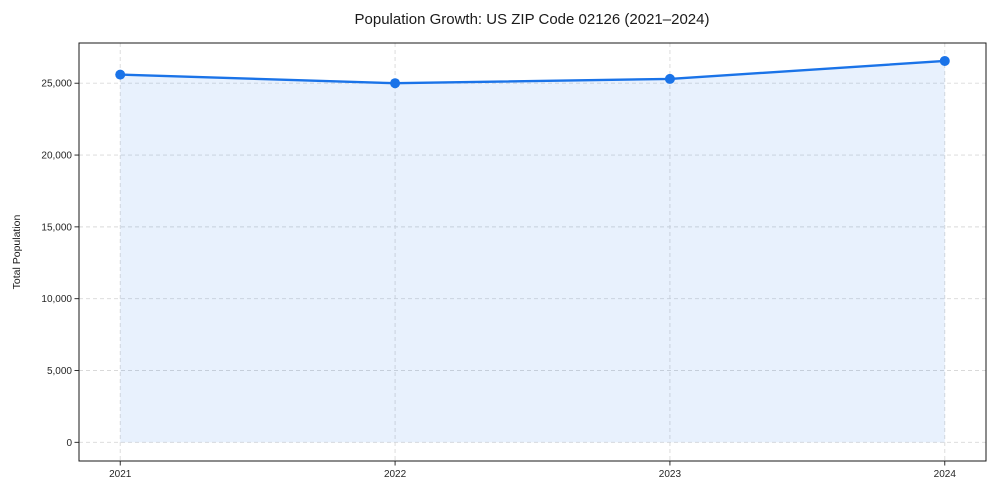 The width and height of the screenshot is (1000, 500). What do you see at coordinates (670, 474) in the screenshot?
I see `x-tick-label: 2023` at bounding box center [670, 474].